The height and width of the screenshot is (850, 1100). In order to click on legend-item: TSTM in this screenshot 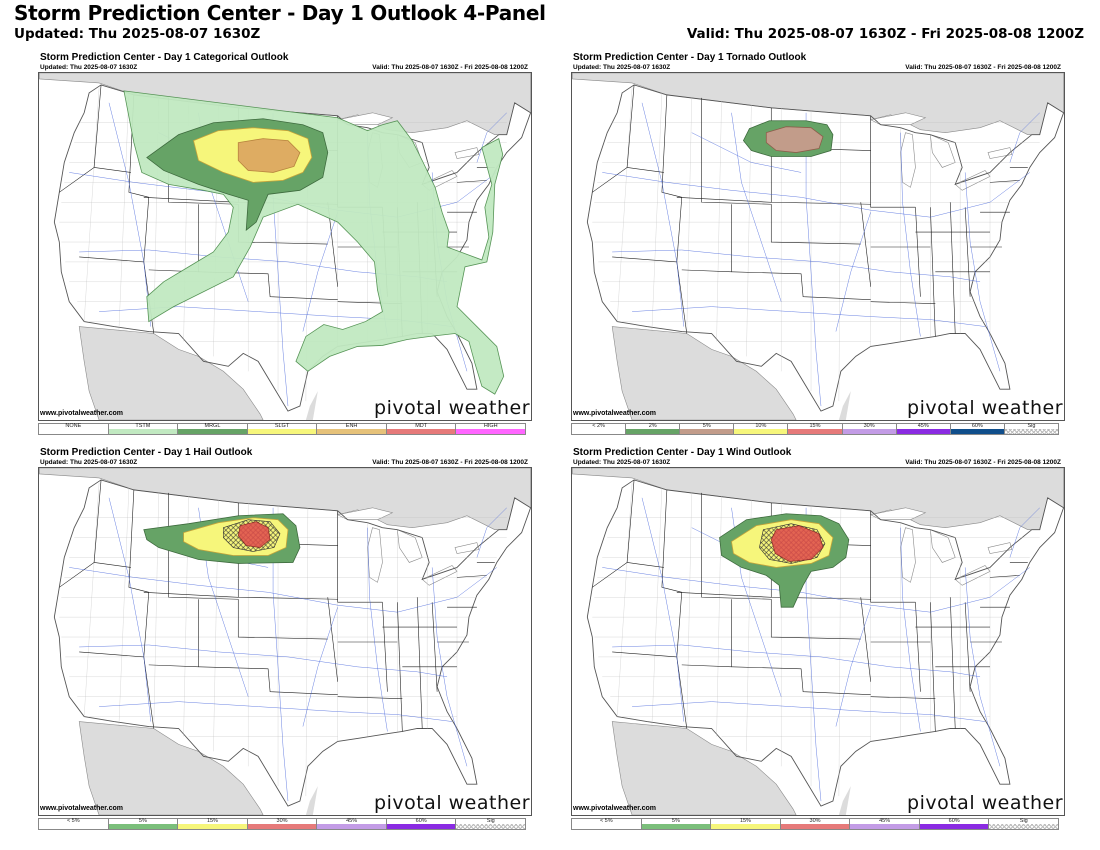, I will do `click(143, 429)`.